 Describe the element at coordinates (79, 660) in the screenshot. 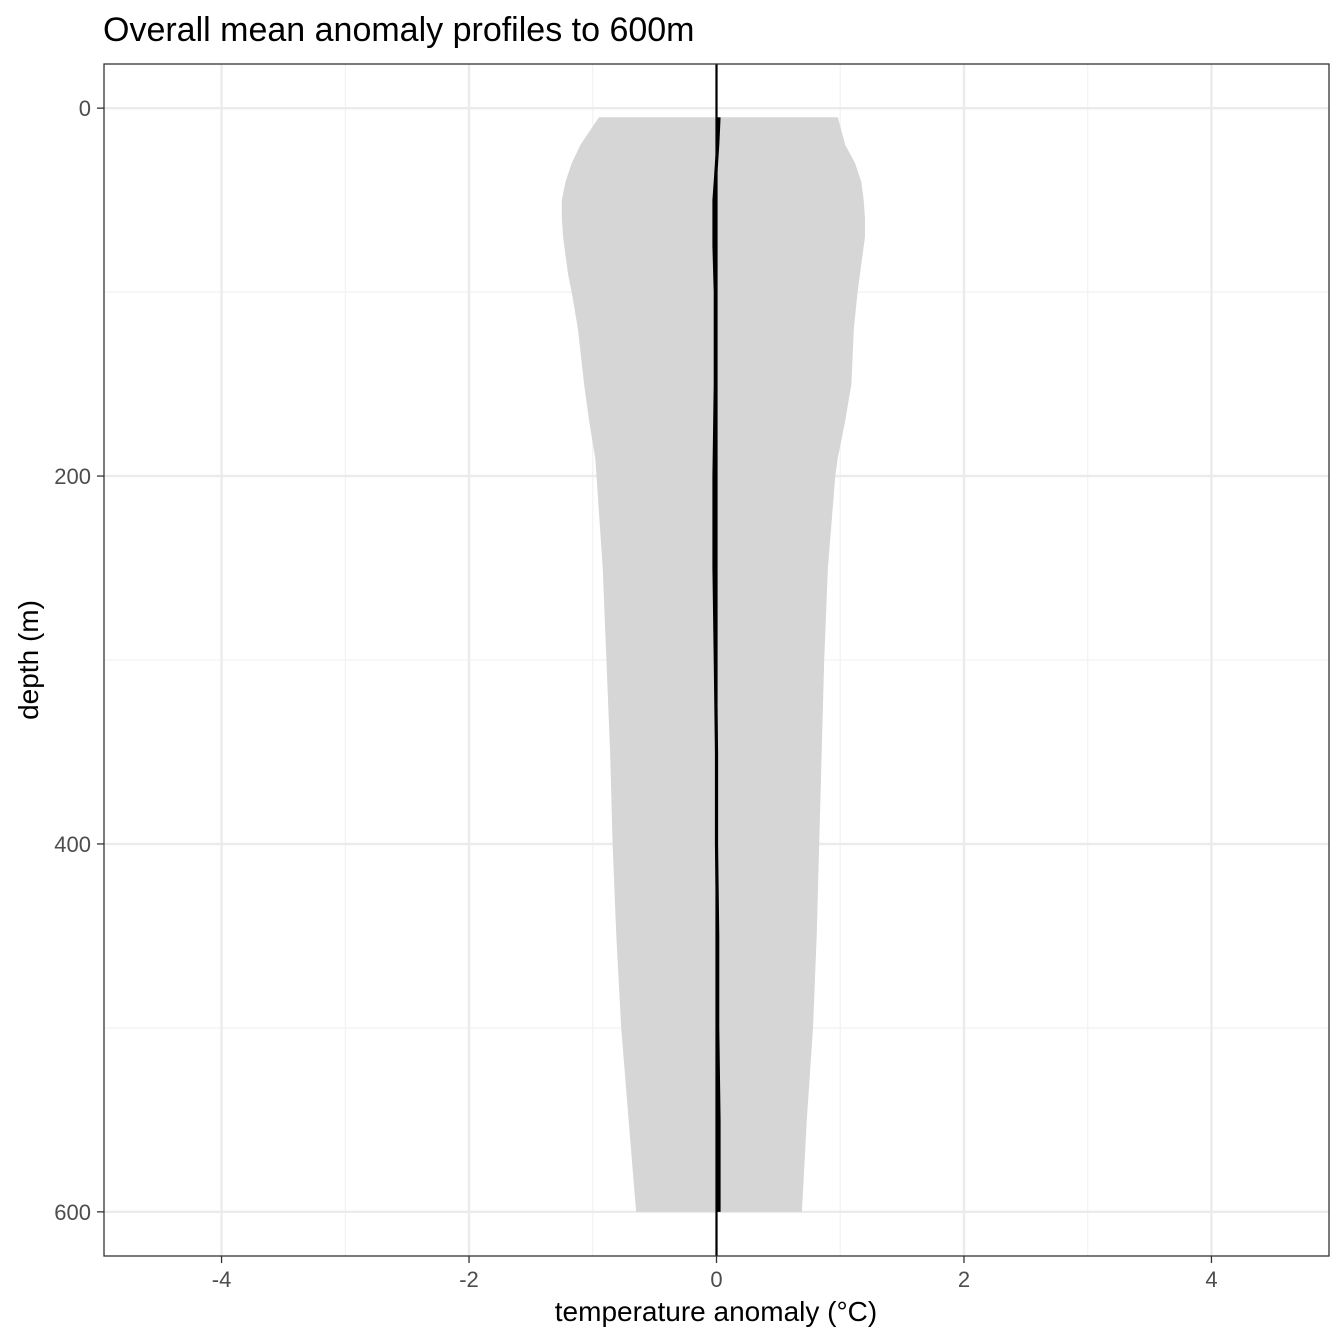

I see `y-axis: 0 200 400 600` at that location.